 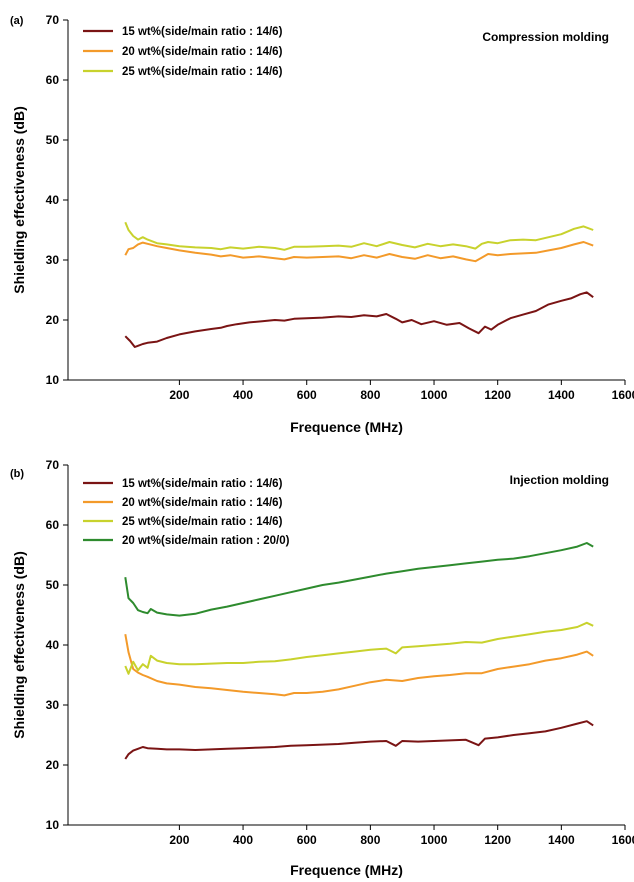 I want to click on annotation: Compression molding, so click(x=545, y=37).